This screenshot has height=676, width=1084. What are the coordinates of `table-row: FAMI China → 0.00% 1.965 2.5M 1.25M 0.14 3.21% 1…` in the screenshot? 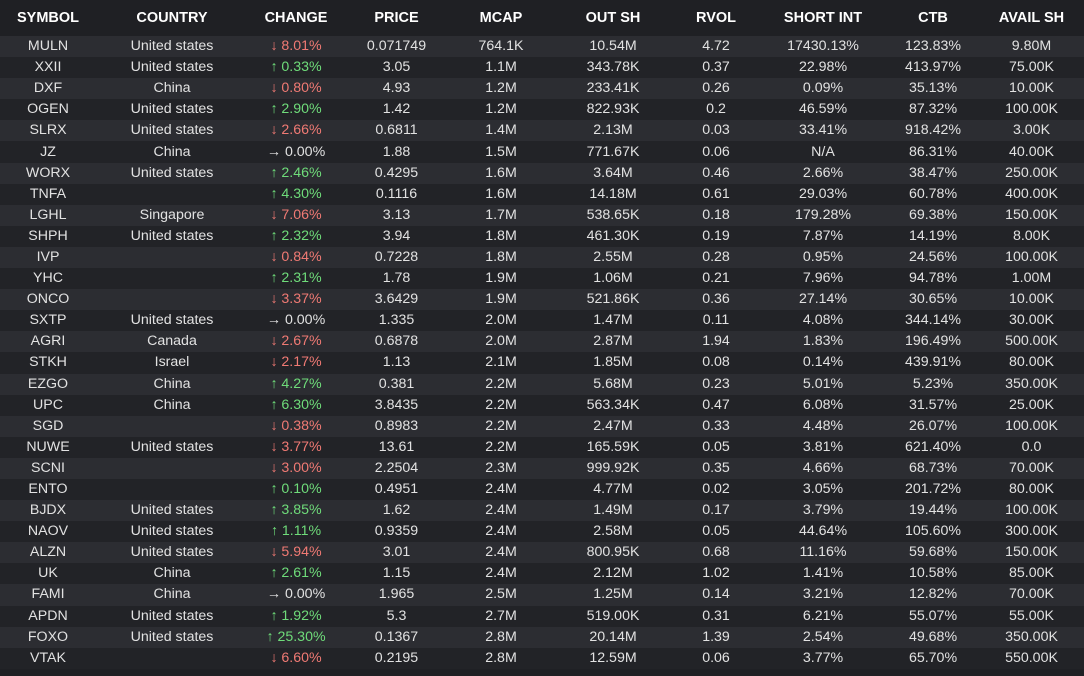 It's located at (542, 595).